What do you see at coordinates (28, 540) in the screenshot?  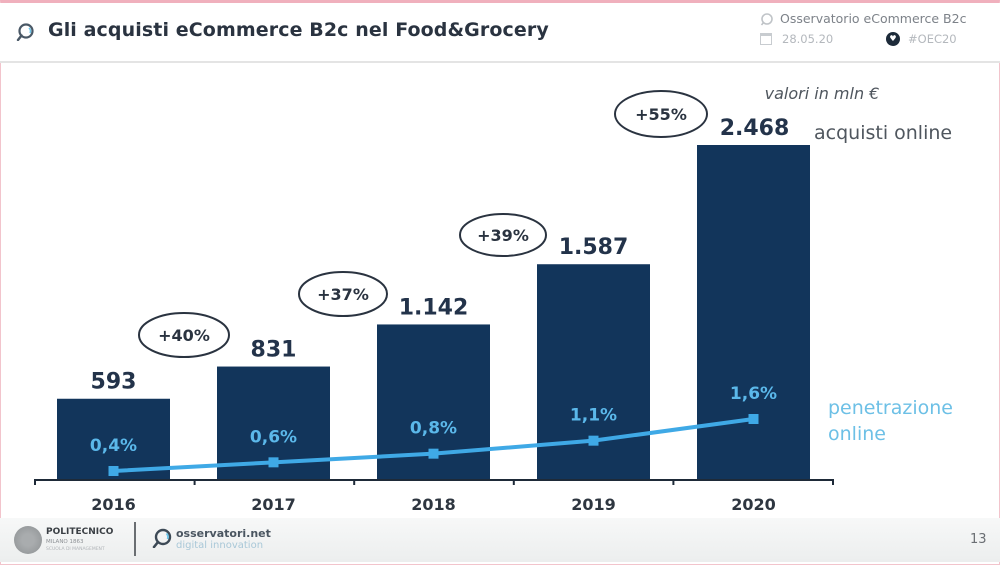 I see `politecnico-seal-logo` at bounding box center [28, 540].